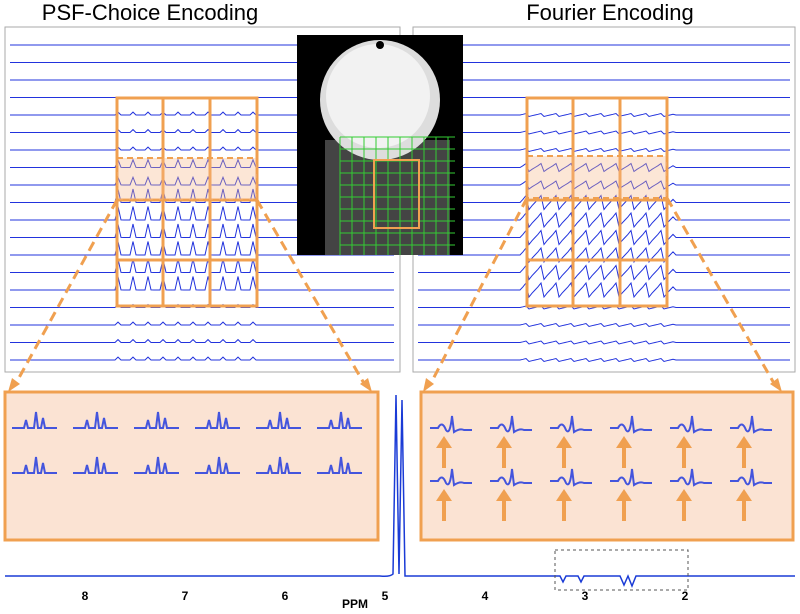 This screenshot has width=800, height=614. Describe the element at coordinates (610, 12) in the screenshot. I see `panel-title: Fourier Encoding` at that location.